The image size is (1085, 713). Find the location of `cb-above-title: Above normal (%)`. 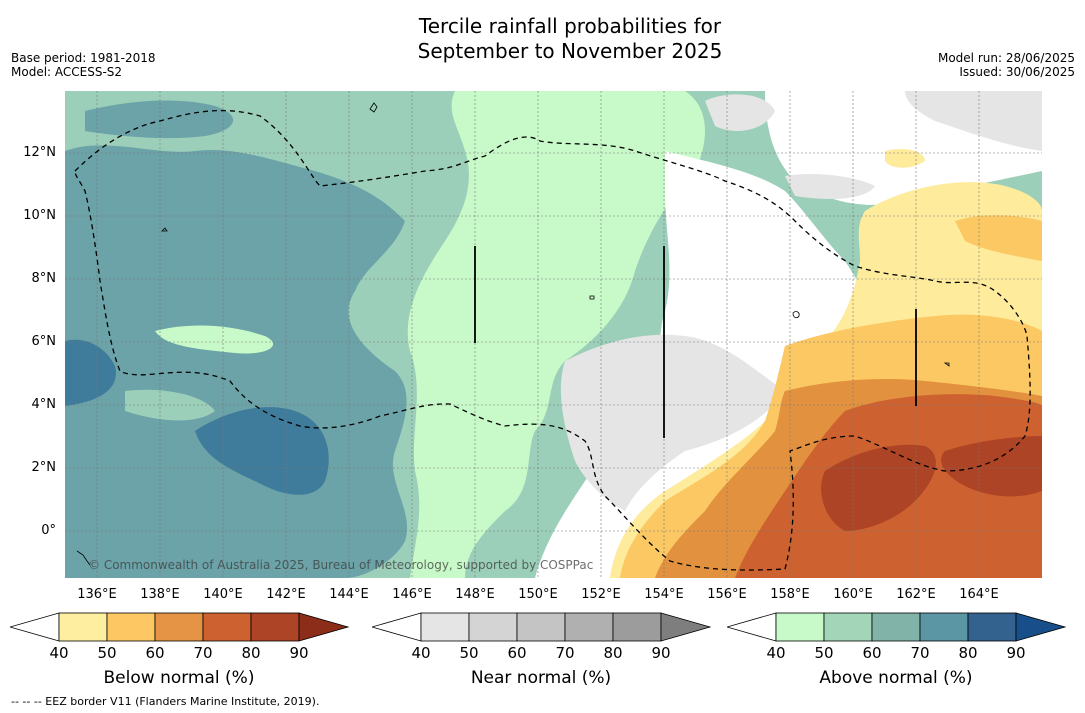

cb-above-title: Above normal (%) is located at coordinates (896, 678).